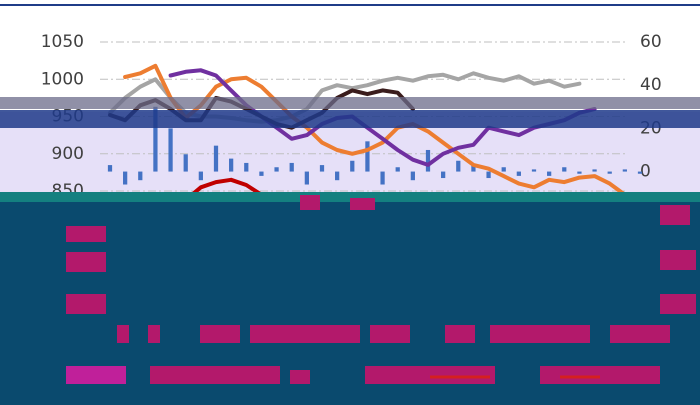 Image resolution: width=700 pixels, height=405 pixels. Describe the element at coordinates (62, 79) in the screenshot. I see `y-tick-label: 1000` at that location.